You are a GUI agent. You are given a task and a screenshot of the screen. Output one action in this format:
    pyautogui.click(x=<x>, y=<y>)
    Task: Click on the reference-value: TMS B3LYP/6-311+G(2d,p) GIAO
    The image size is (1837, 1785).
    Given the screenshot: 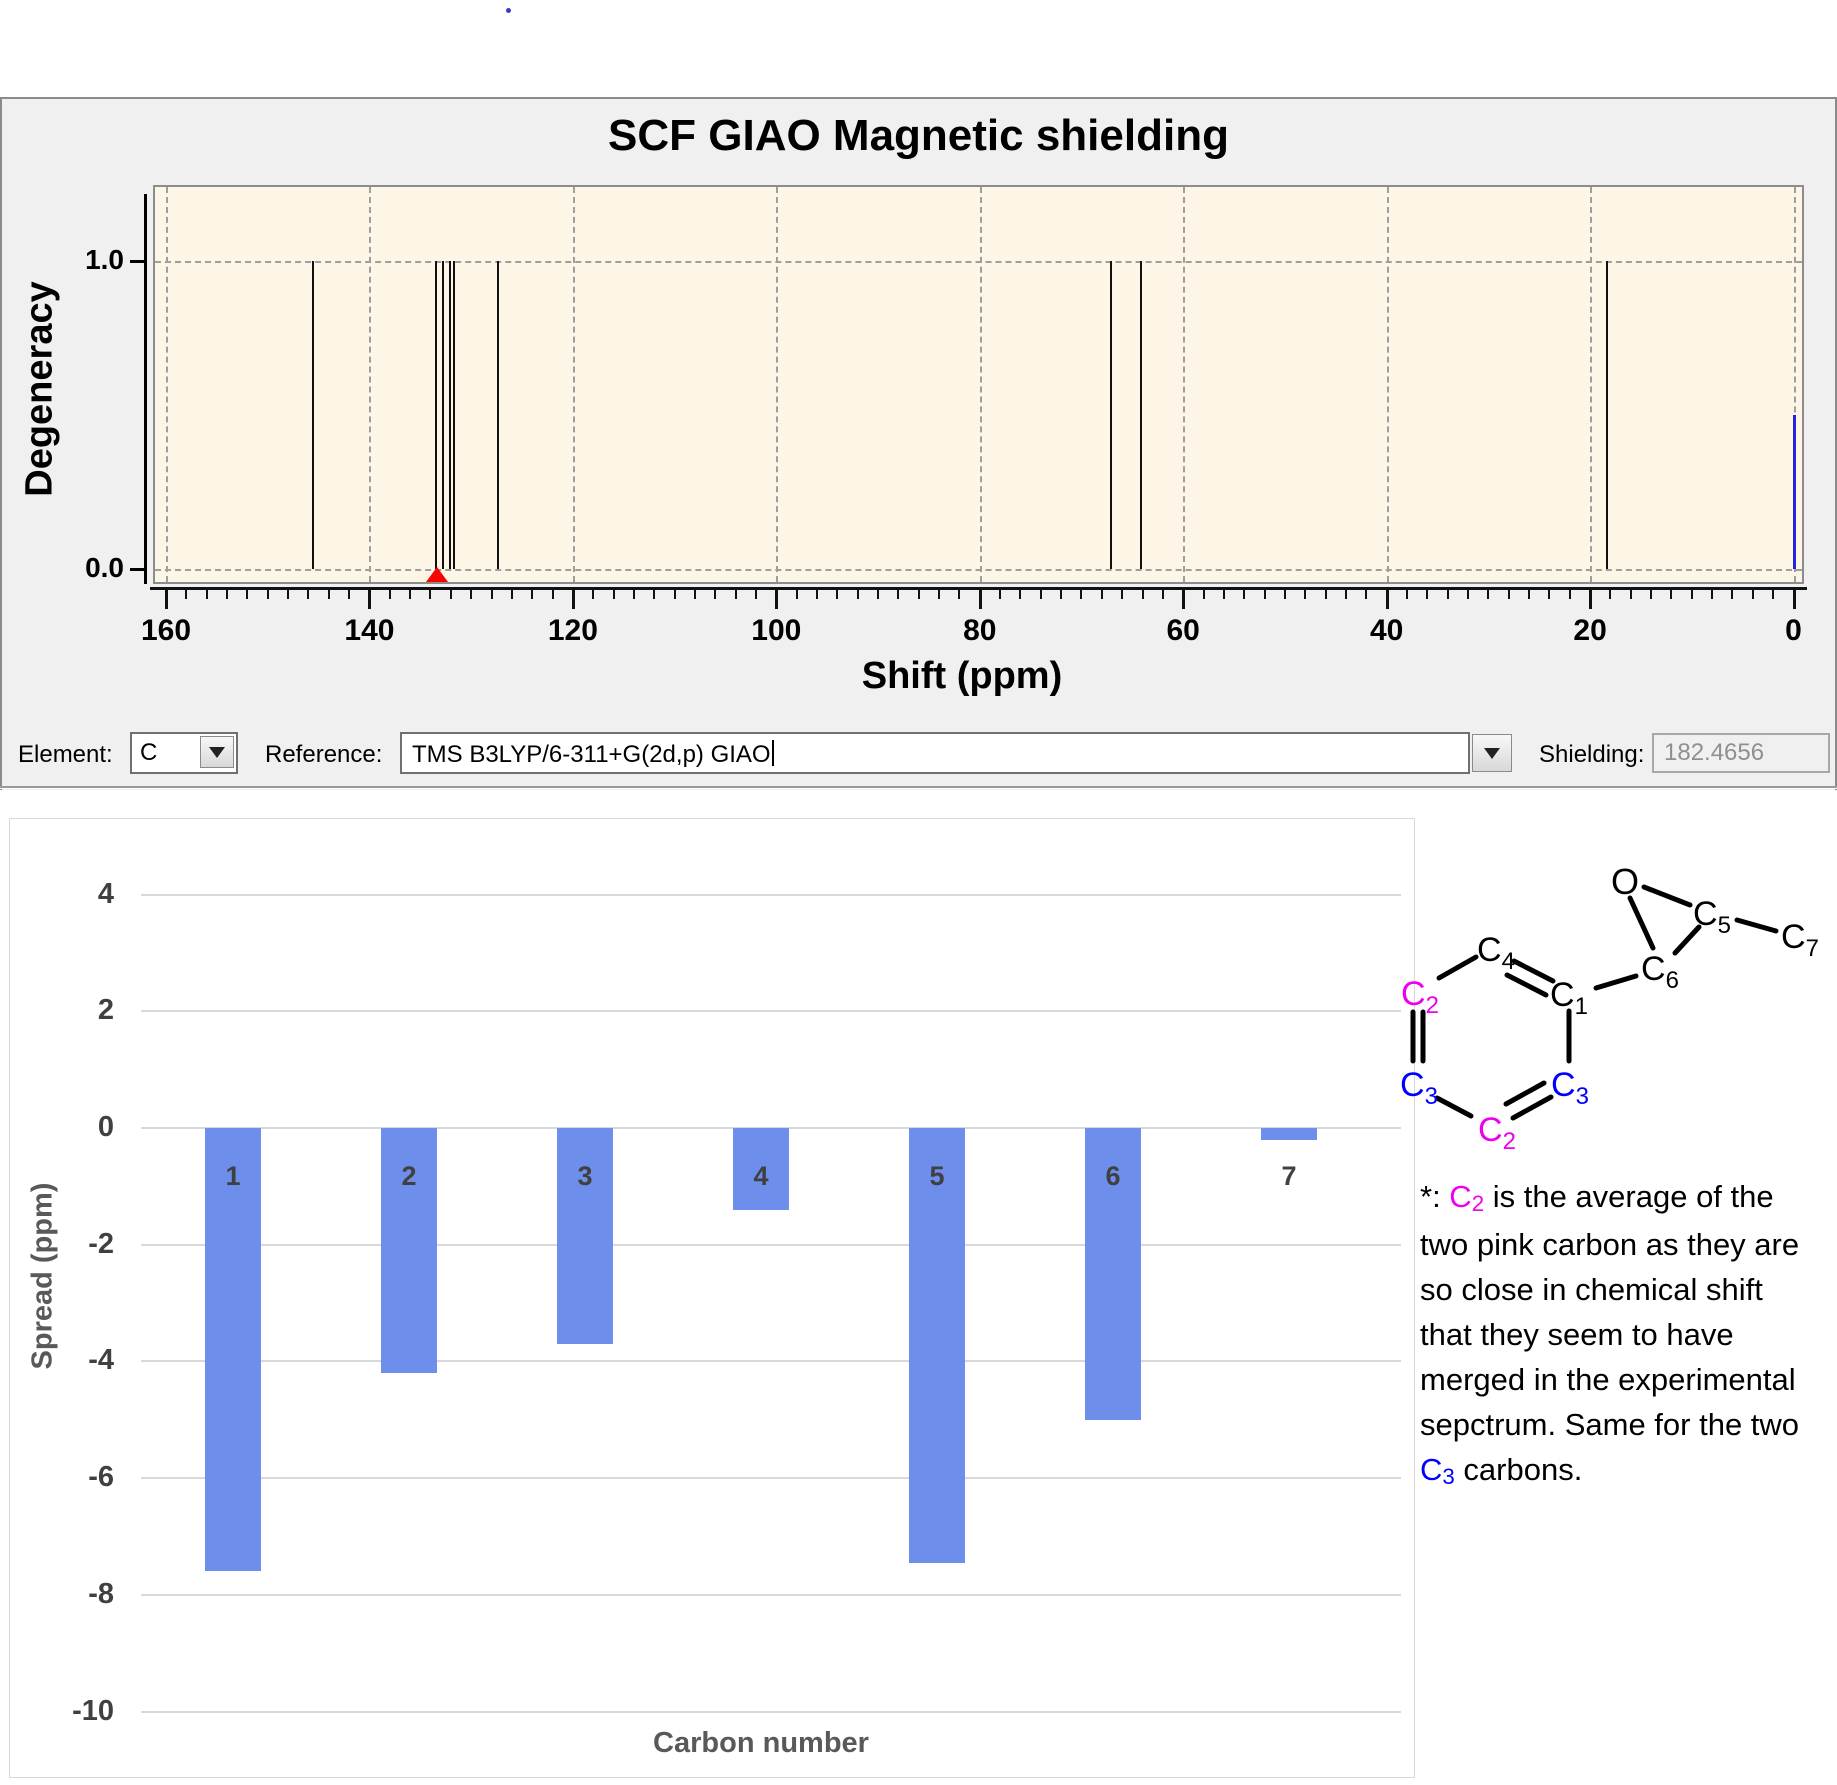 What is the action you would take?
    pyautogui.click(x=591, y=754)
    